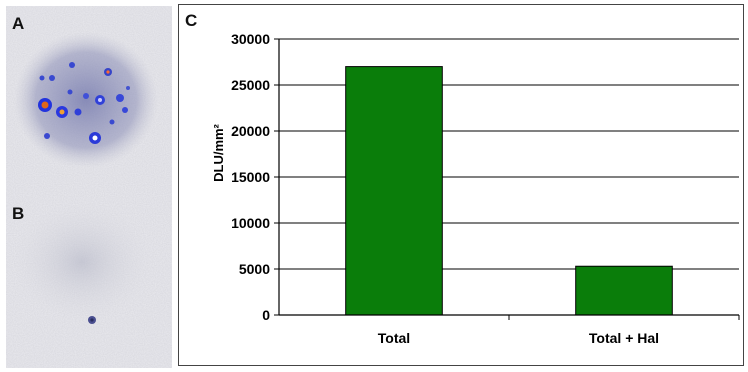 The width and height of the screenshot is (748, 372). Describe the element at coordinates (518, 338) in the screenshot. I see `x-tick-labels: Total Total + Hal` at that location.